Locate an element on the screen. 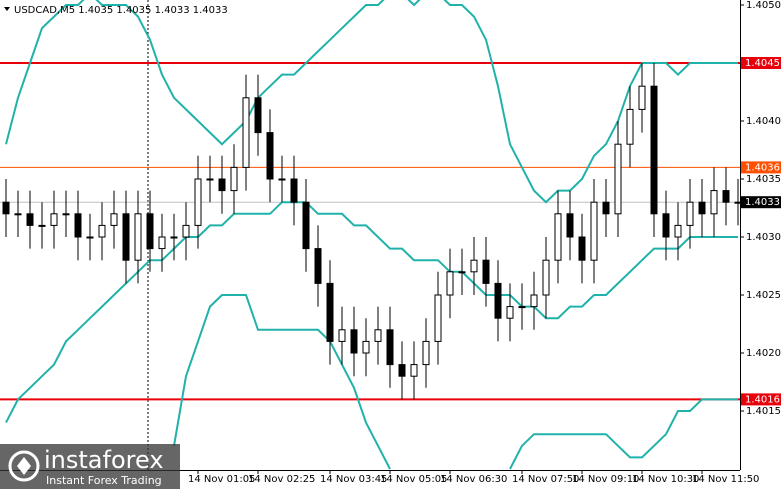 Image resolution: width=781 pixels, height=489 pixels. watermark: instaforex Instant Forex Trading is located at coordinates (90, 466).